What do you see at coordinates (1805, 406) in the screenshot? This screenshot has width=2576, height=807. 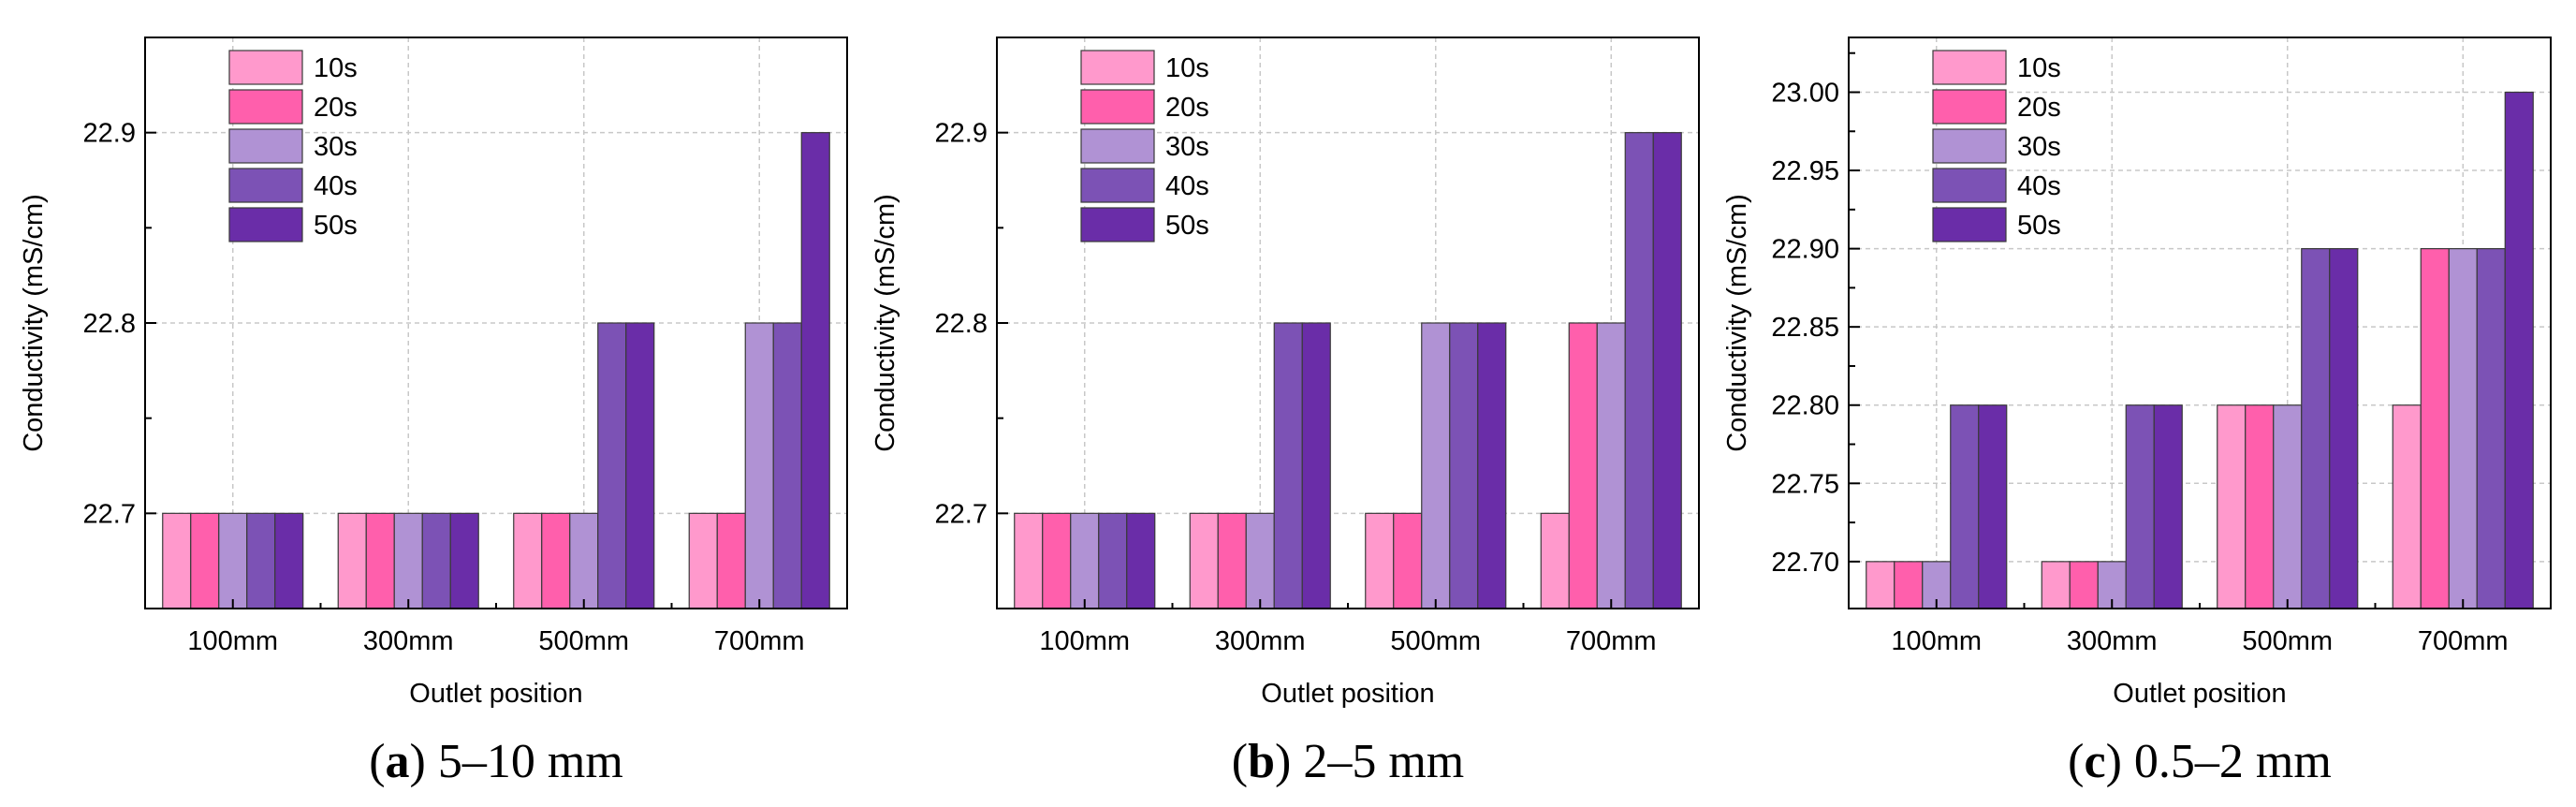 I see `y-tick-label: 22.80` at bounding box center [1805, 406].